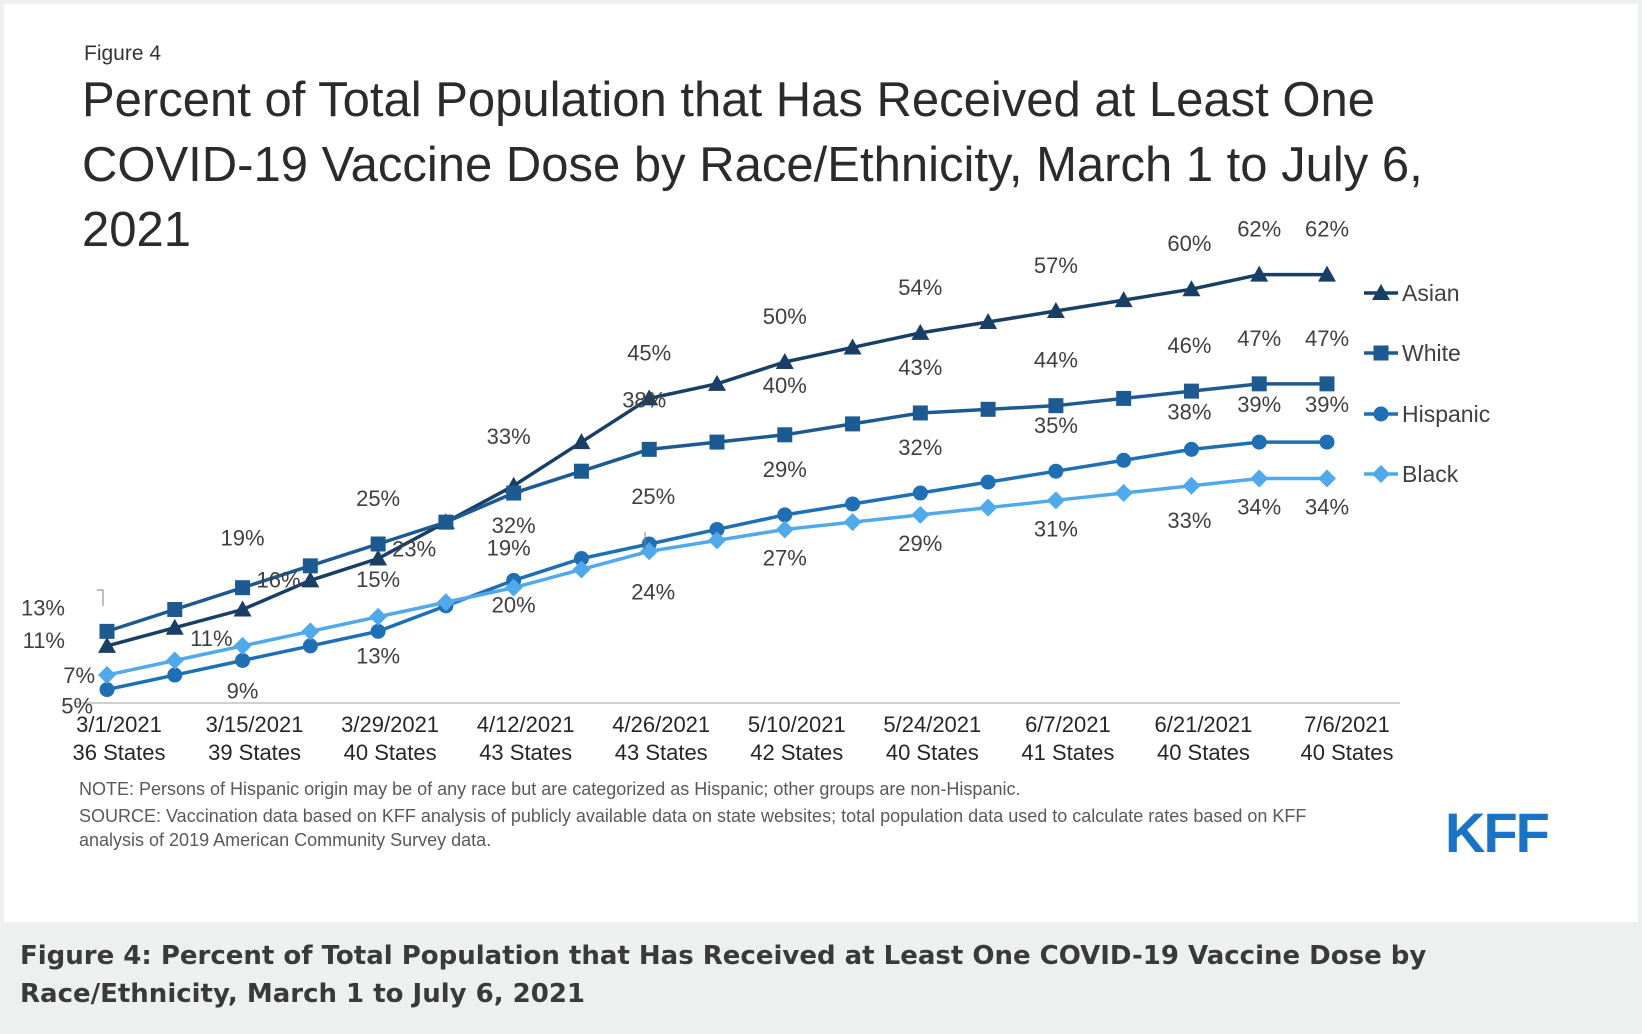  I want to click on data-label-hispanic-4: 13%, so click(378, 655).